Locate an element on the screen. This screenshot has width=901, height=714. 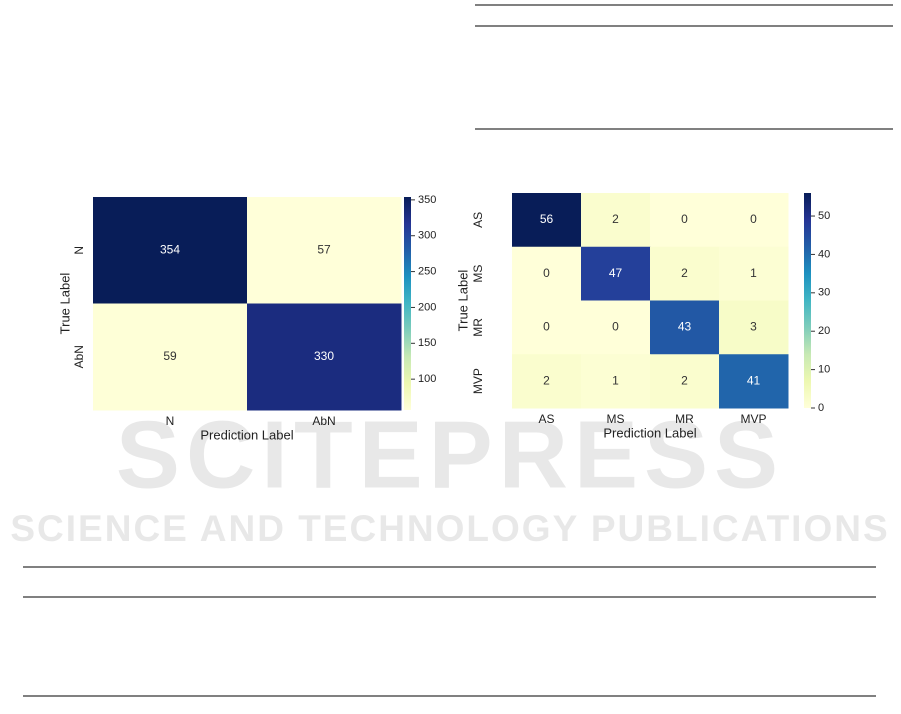
watermark-title: SCITEPRESS is located at coordinates (450, 454).